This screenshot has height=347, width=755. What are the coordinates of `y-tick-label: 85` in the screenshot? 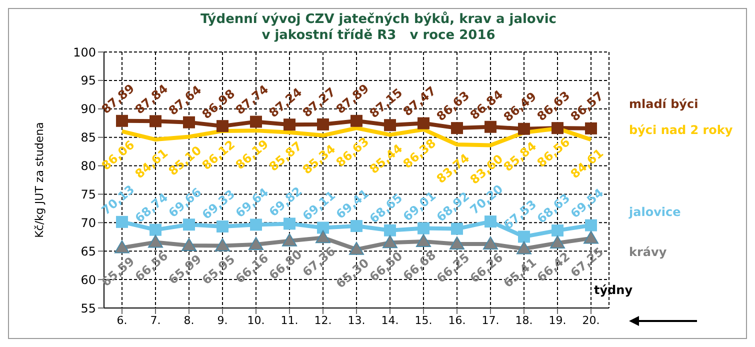 It's located at (88, 137).